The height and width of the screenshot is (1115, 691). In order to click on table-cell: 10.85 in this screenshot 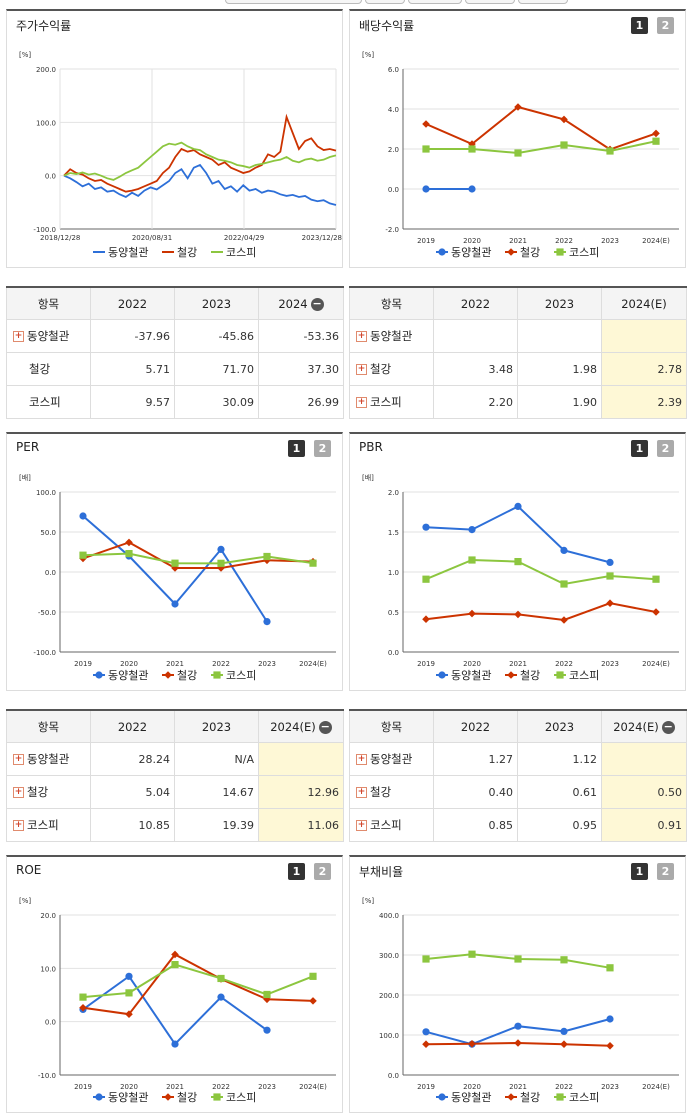, I will do `click(132, 825)`.